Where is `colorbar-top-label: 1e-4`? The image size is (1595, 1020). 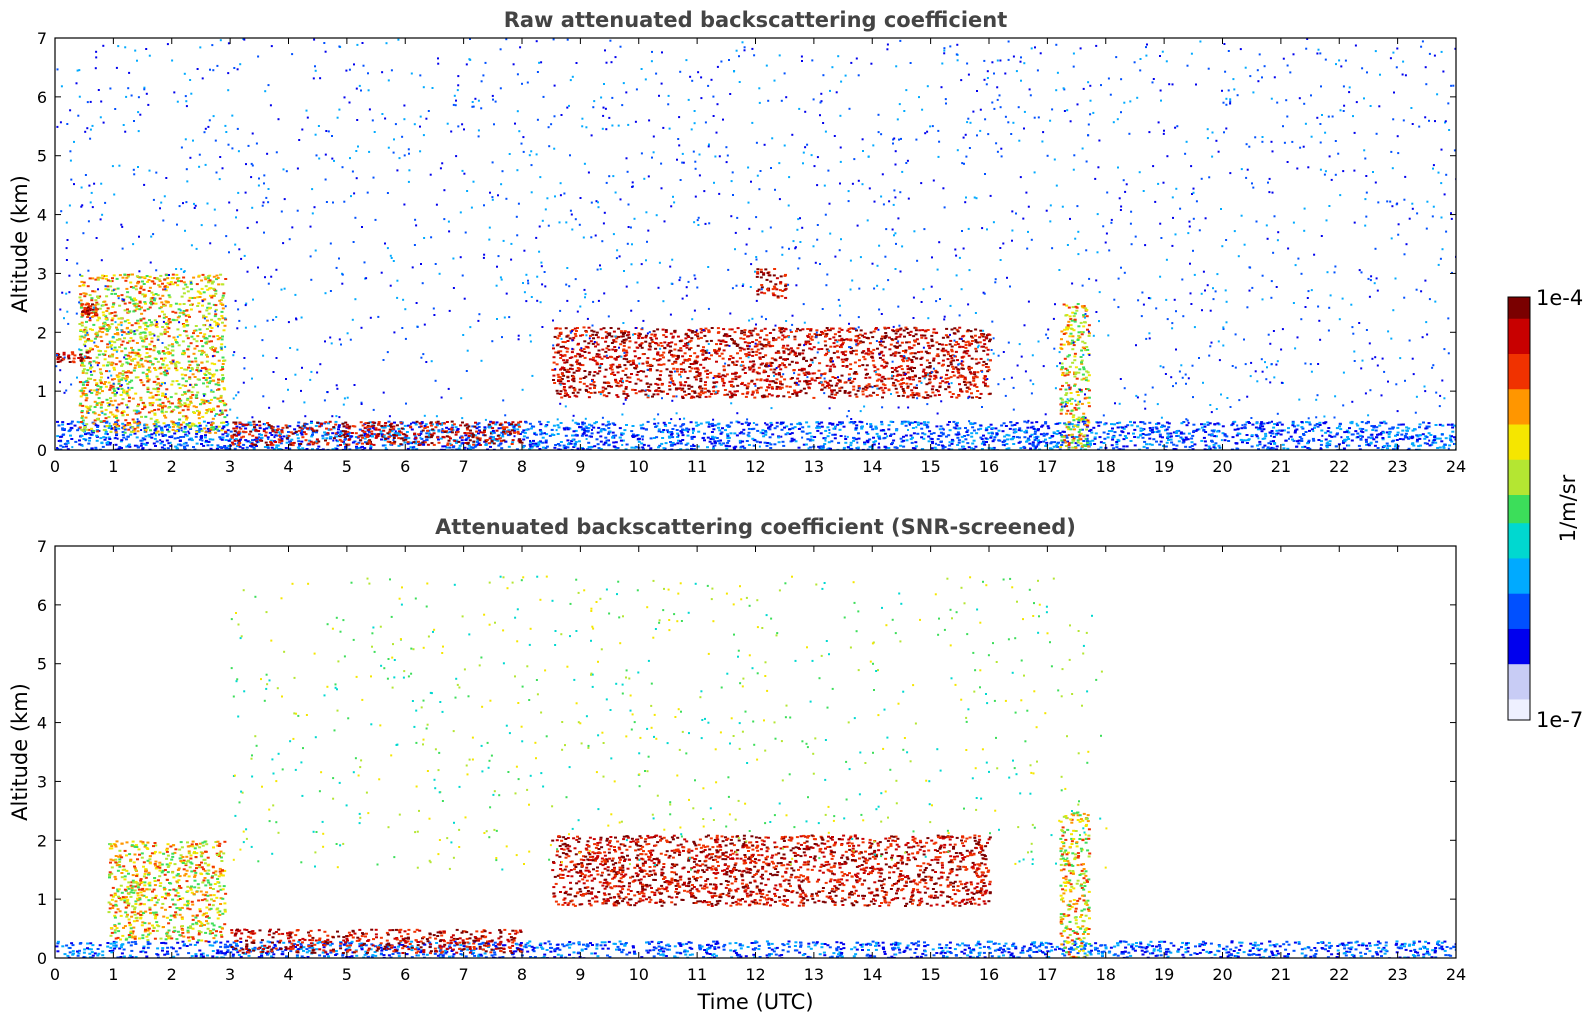 colorbar-top-label: 1e-4 is located at coordinates (1559, 298).